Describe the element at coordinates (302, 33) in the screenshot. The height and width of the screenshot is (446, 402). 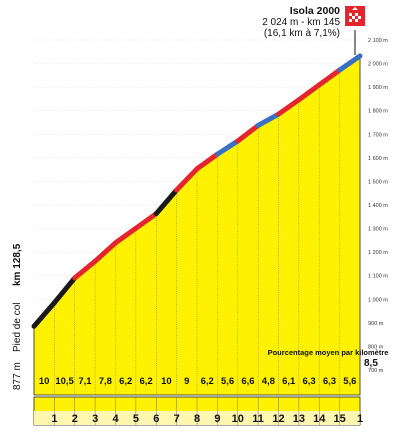
I see `summit-stats: (16,1 km à 7,1%)` at that location.